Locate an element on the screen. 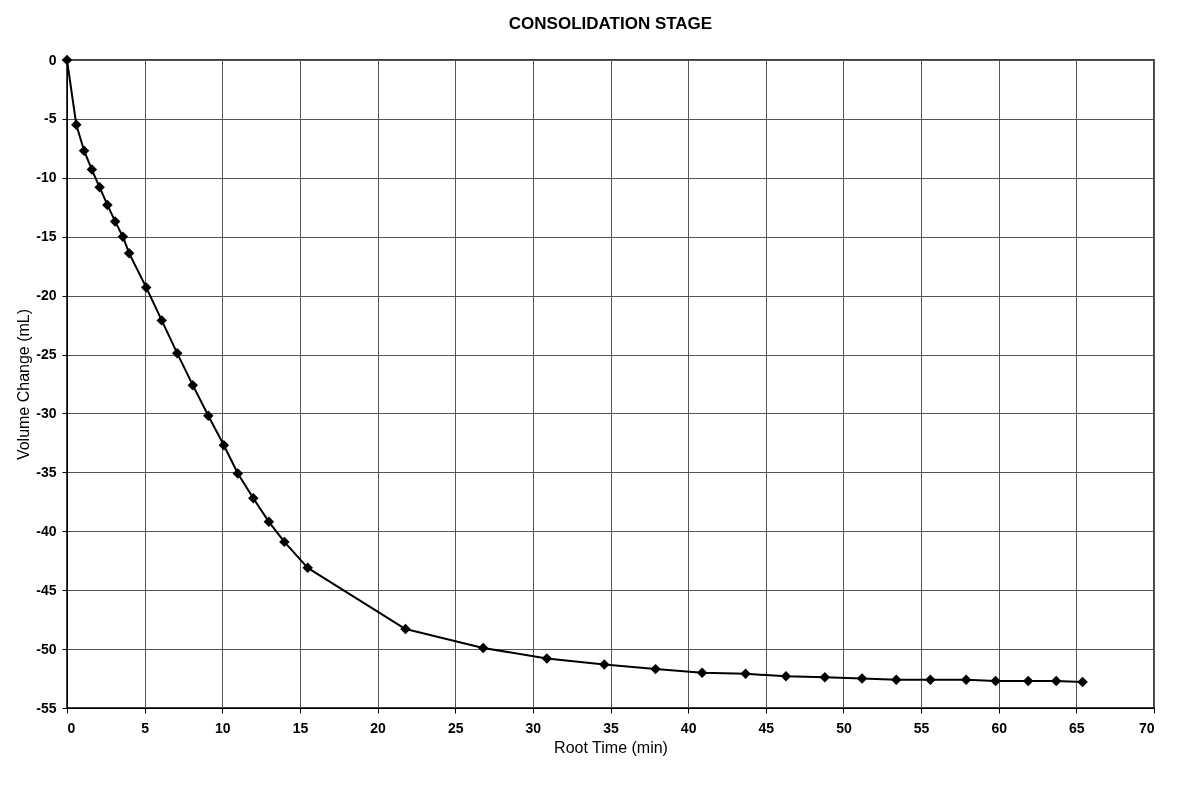  y-tick-label: -15 is located at coordinates (46, 236).